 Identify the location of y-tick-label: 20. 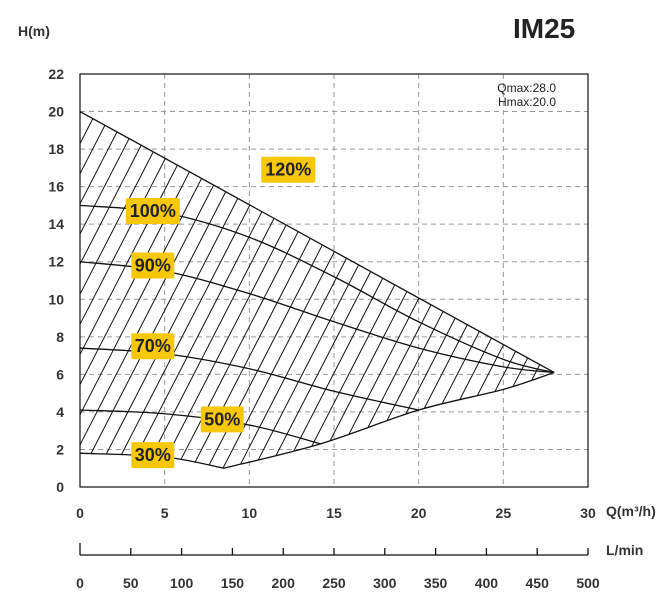
(56, 112).